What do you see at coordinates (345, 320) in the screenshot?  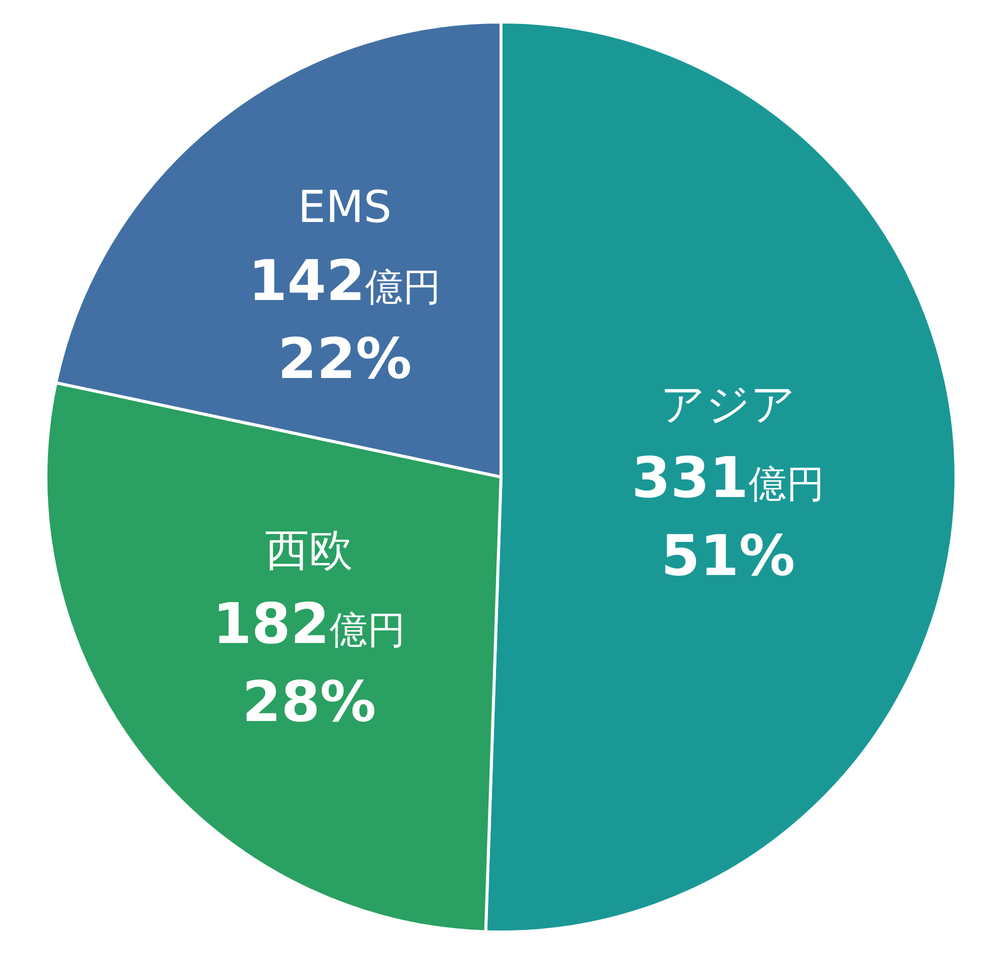 I see `data-label: 142億円 22%` at bounding box center [345, 320].